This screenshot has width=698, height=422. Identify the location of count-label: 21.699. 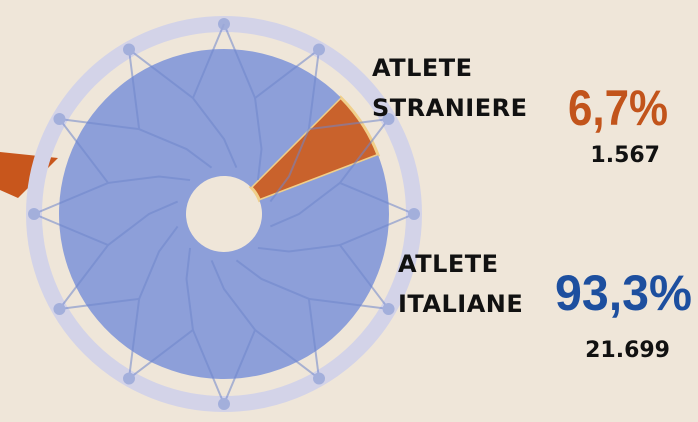
(627, 350).